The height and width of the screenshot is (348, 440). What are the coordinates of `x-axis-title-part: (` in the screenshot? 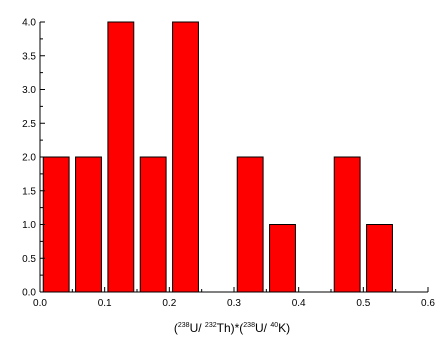 It's located at (176, 328).